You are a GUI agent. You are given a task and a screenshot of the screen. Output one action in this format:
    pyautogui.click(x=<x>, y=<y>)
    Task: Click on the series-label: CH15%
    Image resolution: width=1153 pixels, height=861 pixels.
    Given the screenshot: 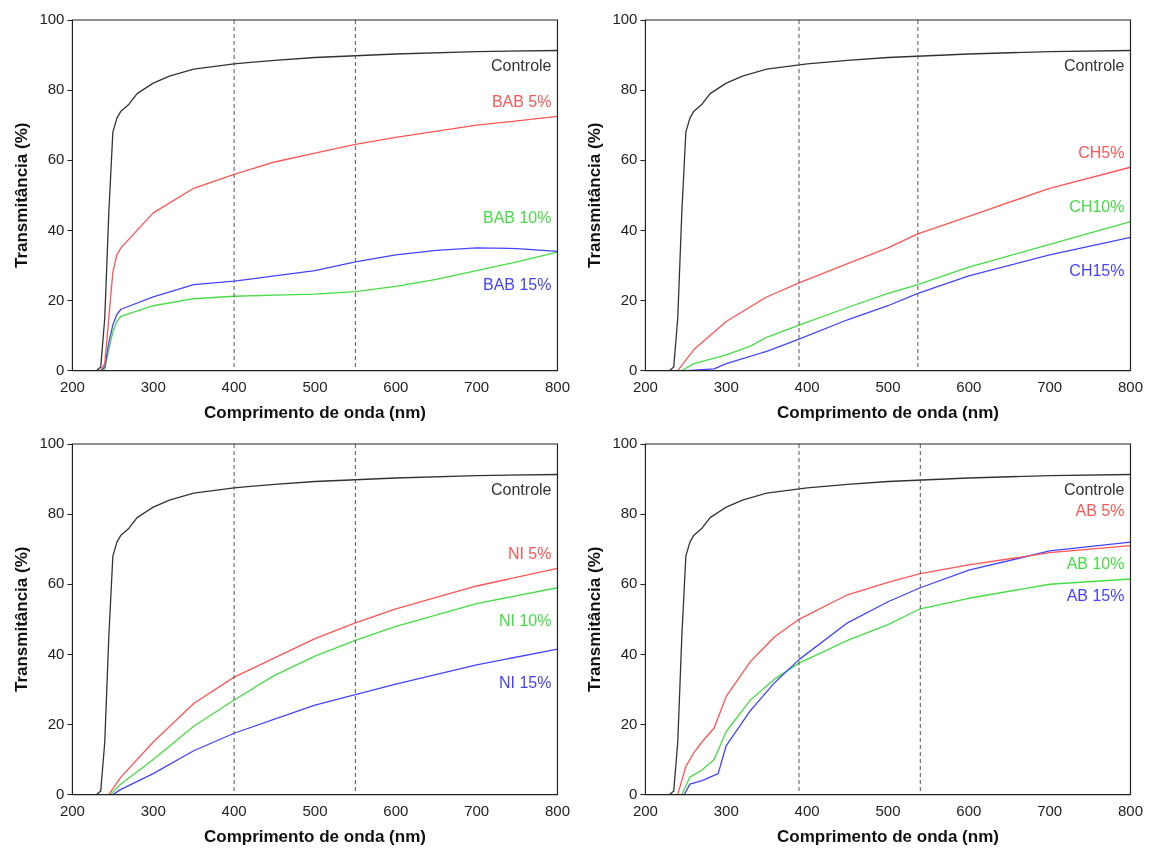 What is the action you would take?
    pyautogui.click(x=1097, y=270)
    